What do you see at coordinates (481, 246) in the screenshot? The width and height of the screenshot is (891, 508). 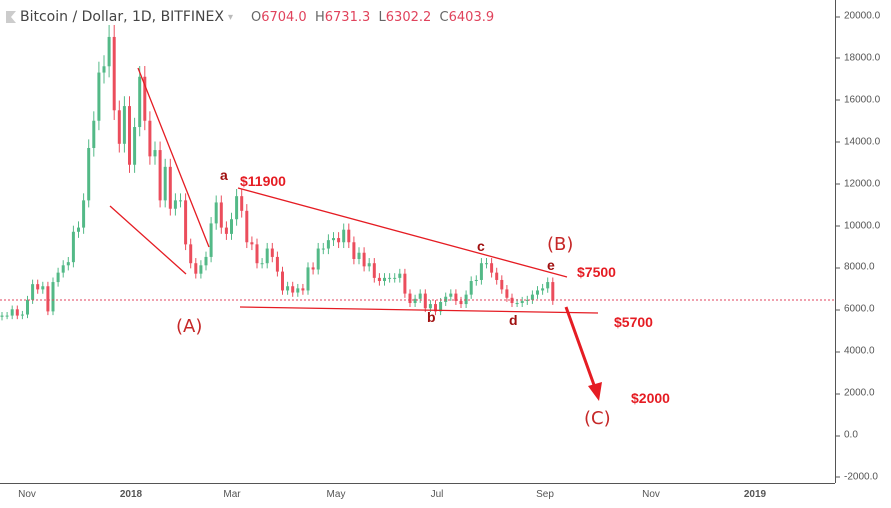 I see `wave-label-c: c` at bounding box center [481, 246].